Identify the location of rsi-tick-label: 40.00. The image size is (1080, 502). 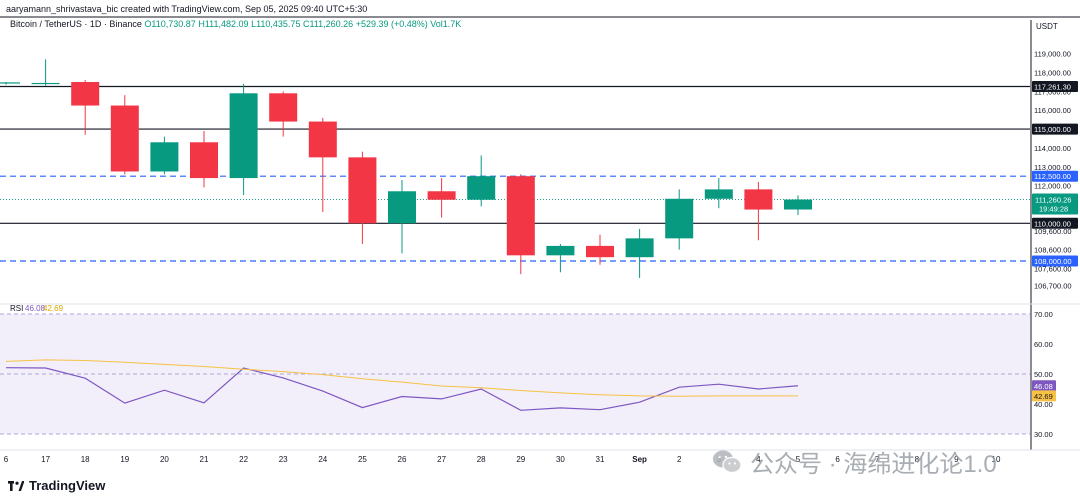
(1043, 404).